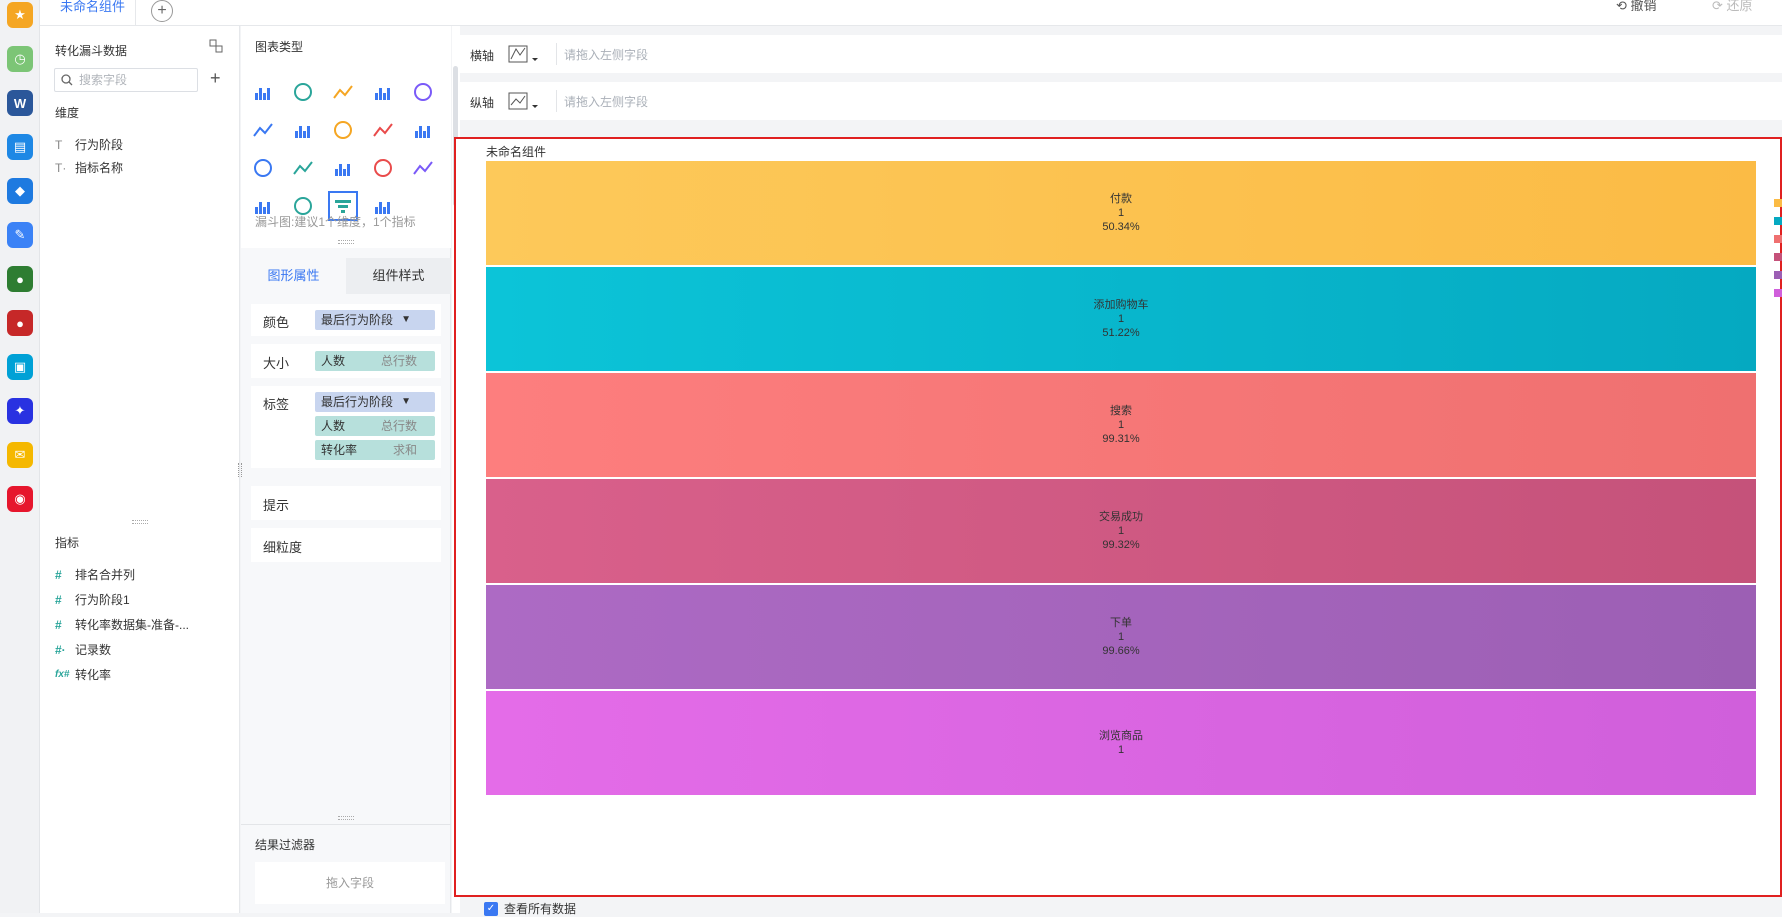 The image size is (1782, 917). I want to click on chart-title: 未命名组件, so click(516, 152).